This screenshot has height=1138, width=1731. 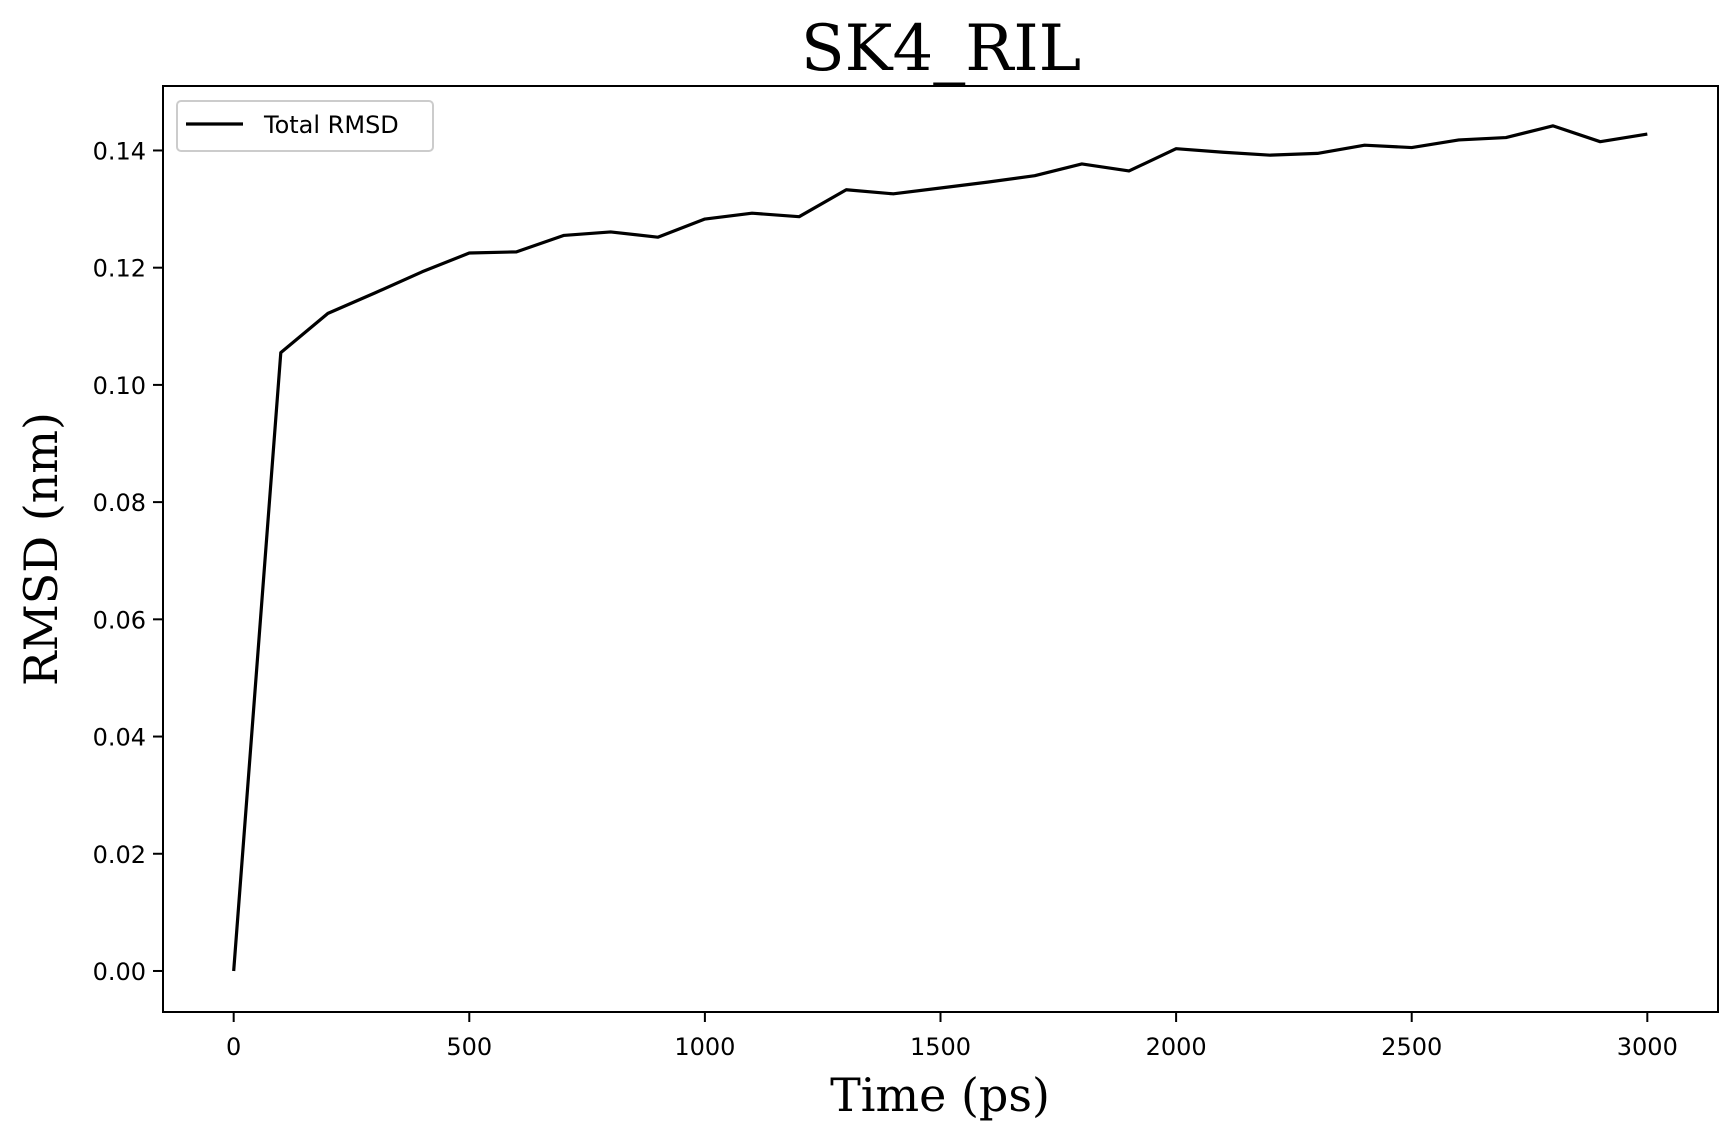 I want to click on x-tick-label: 3000, so click(x=1647, y=1047).